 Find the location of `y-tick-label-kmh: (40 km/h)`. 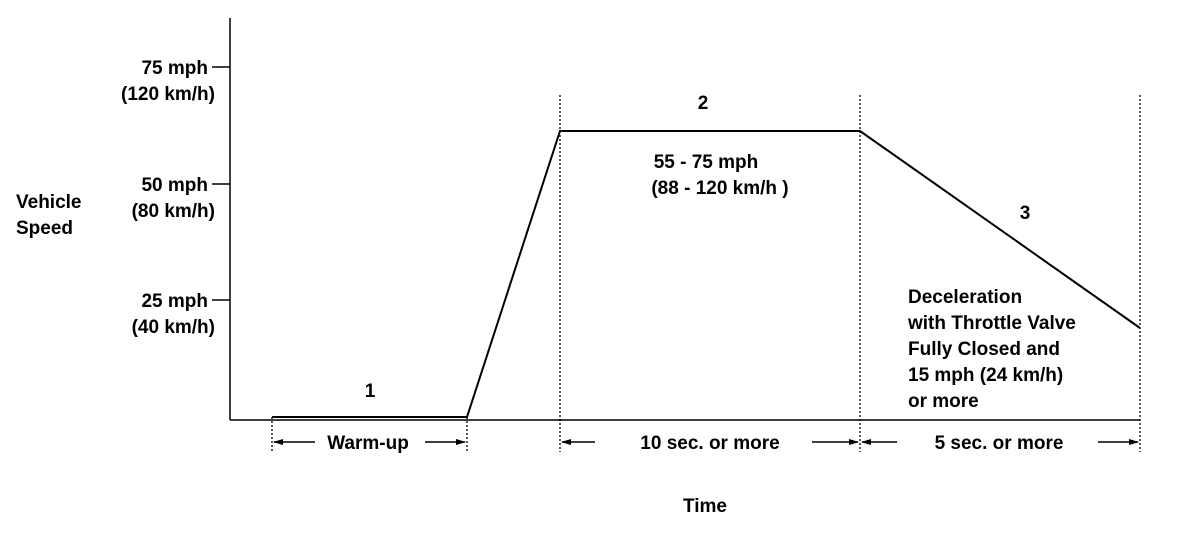

y-tick-label-kmh: (40 km/h) is located at coordinates (173, 327).